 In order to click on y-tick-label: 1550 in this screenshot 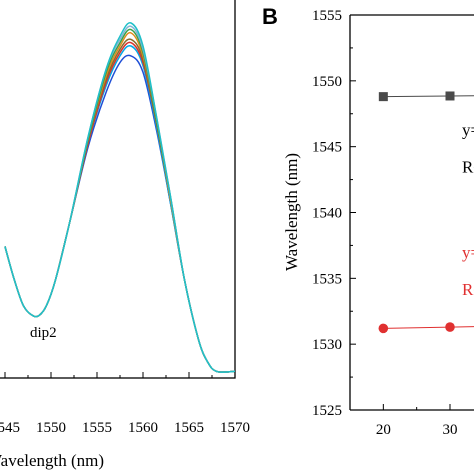, I will do `click(327, 82)`.